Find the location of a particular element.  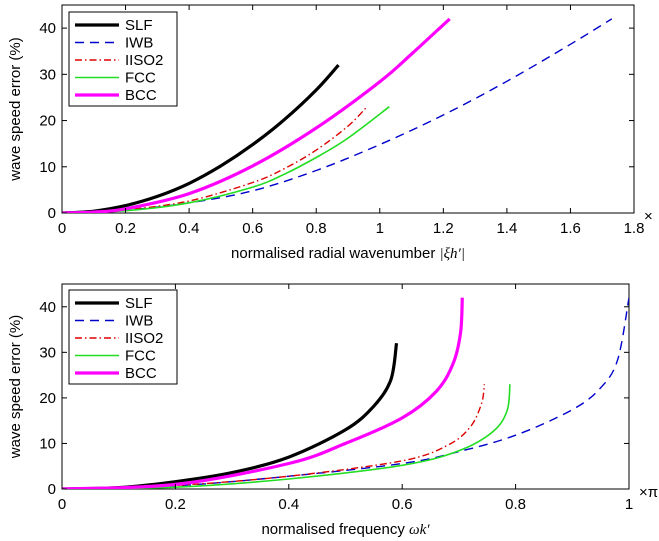

x-axis-label: normalised radial wavenumber |ξh′| is located at coordinates (348, 253).